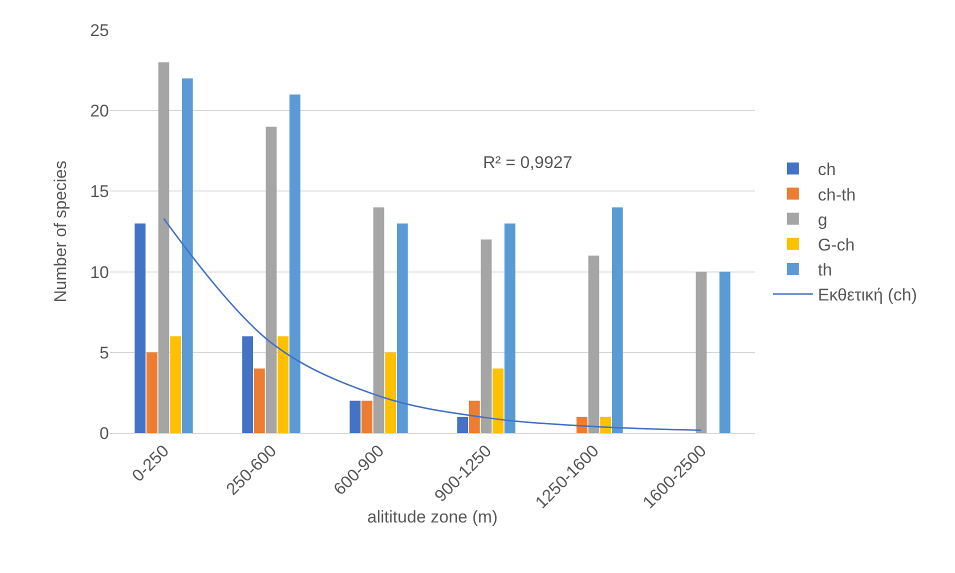  Describe the element at coordinates (60, 231) in the screenshot. I see `y-axis-title: Number of species` at that location.